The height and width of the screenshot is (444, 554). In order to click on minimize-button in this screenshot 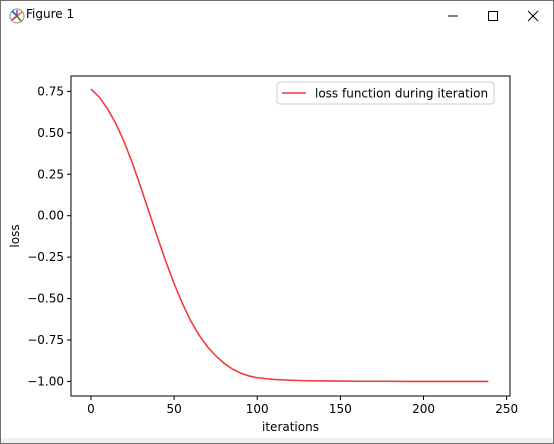, I will do `click(453, 16)`.